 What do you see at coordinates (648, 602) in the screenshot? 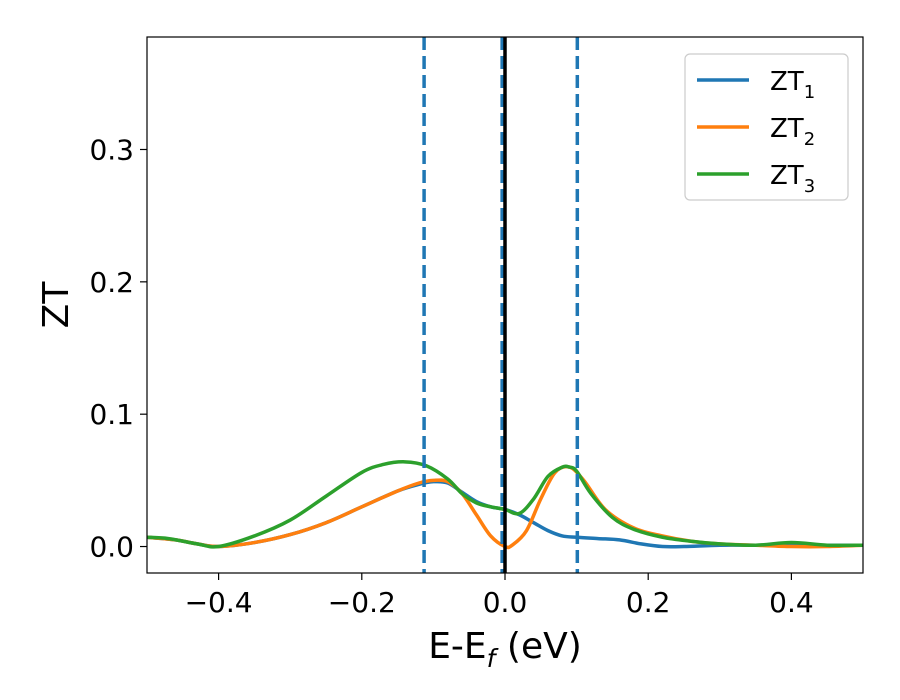
I see `x-tick-label: 0.2` at bounding box center [648, 602].